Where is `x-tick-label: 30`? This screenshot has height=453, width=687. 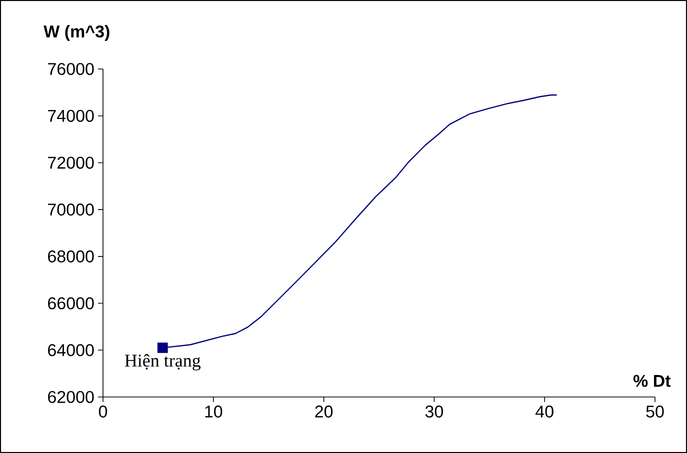
x-tick-label: 30 is located at coordinates (434, 412).